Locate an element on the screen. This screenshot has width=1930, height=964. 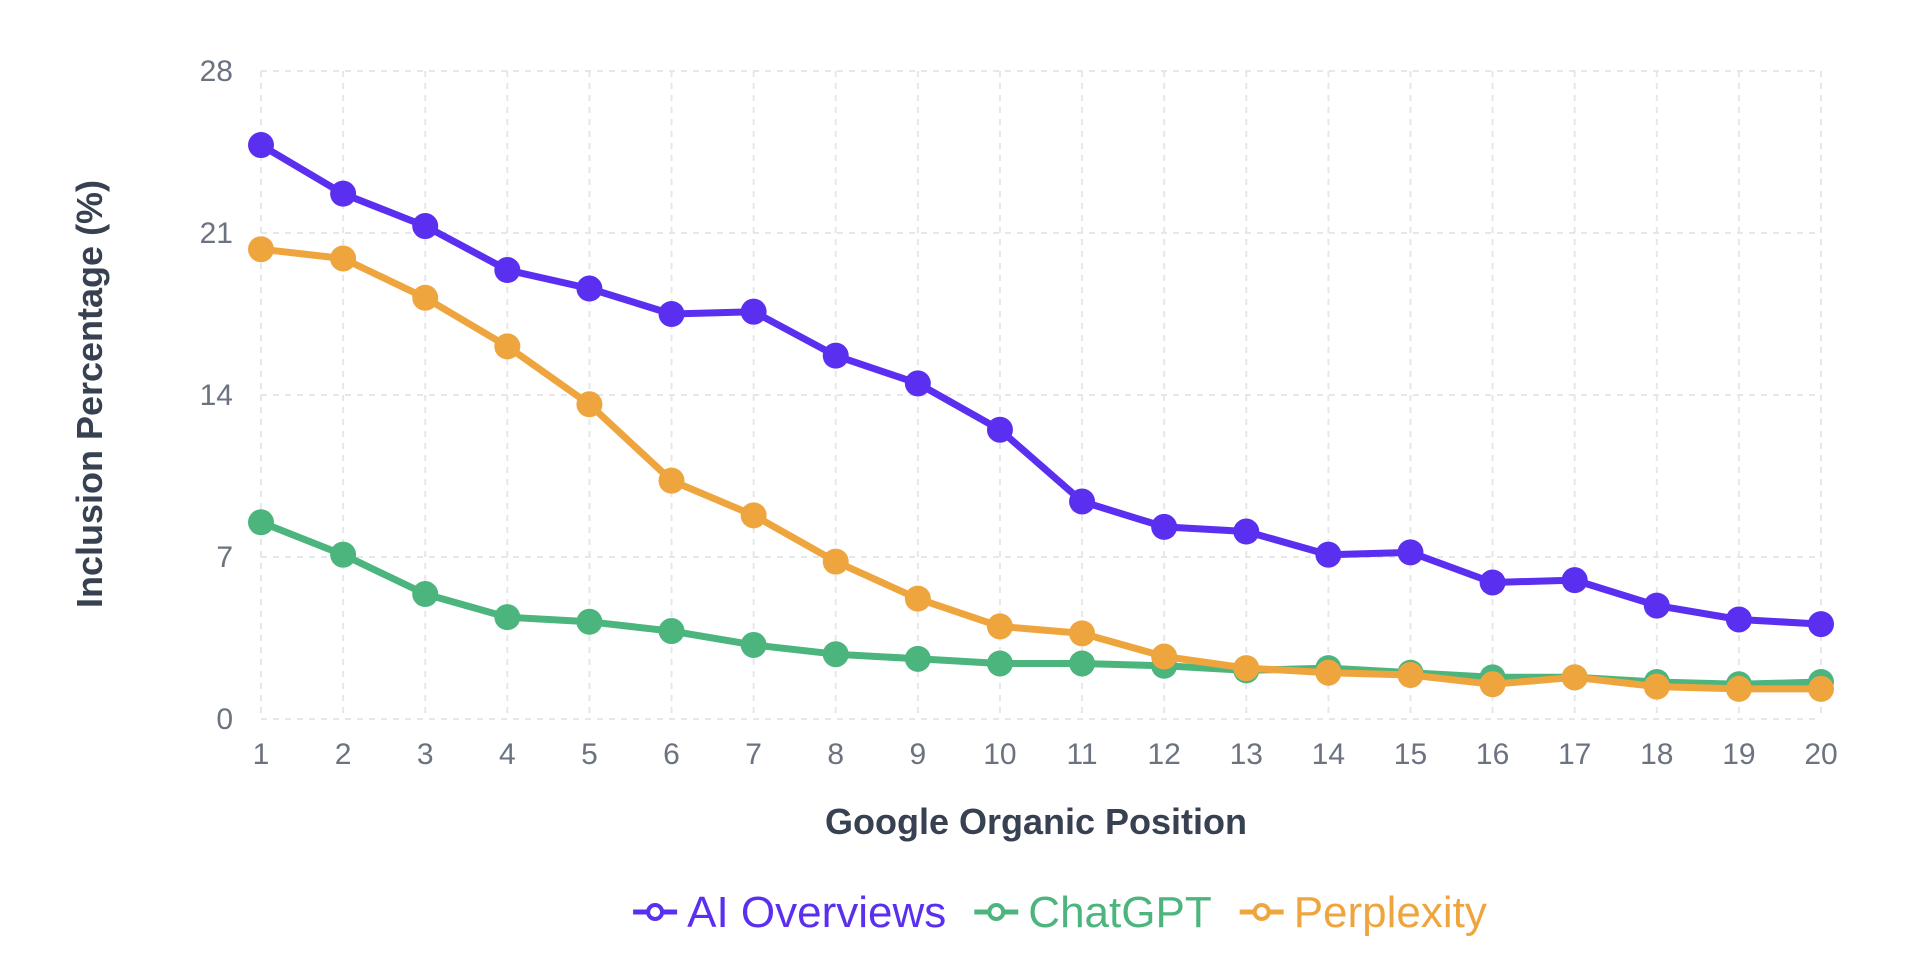
legend-item-chatgpt: ChatGPT is located at coordinates (1093, 912).